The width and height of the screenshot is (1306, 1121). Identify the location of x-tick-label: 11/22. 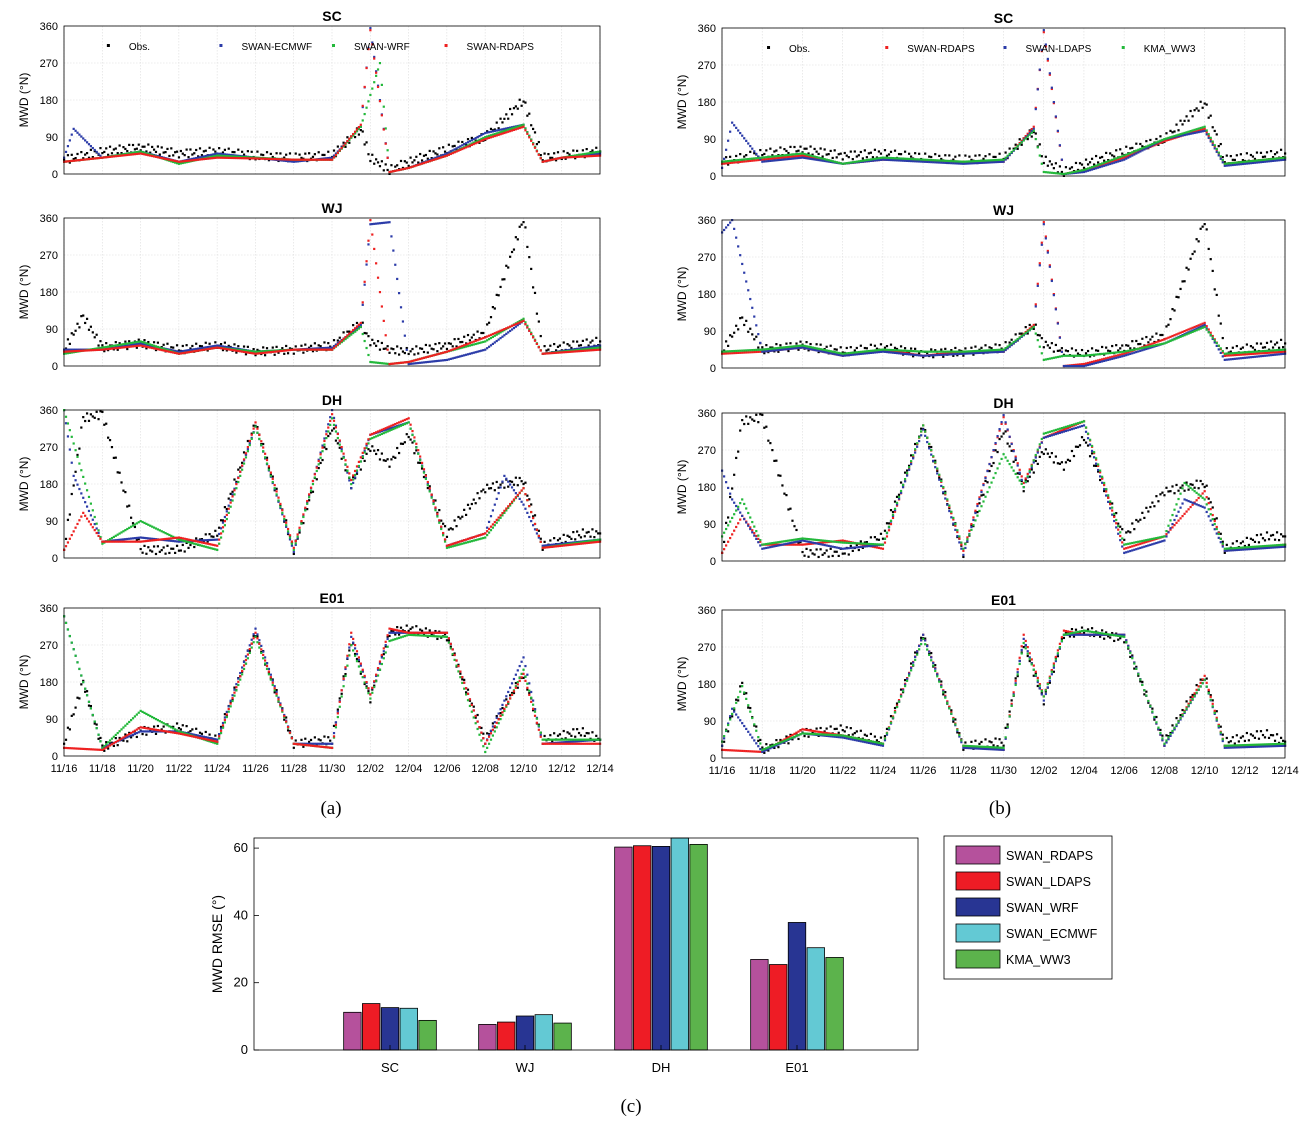
(178, 769).